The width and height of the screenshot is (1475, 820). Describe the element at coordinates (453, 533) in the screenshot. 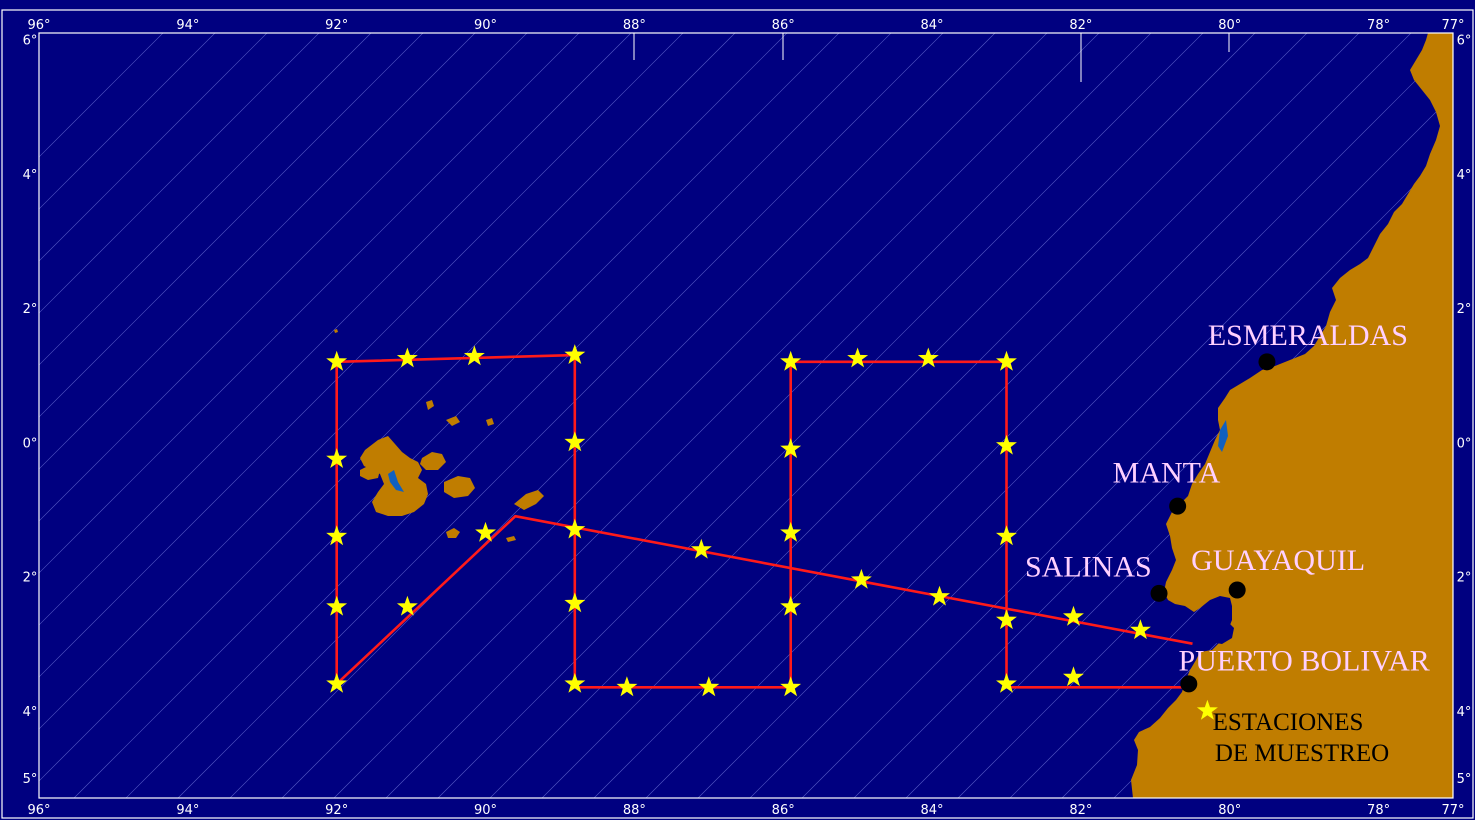

I see `galapagos-floreana-island` at that location.